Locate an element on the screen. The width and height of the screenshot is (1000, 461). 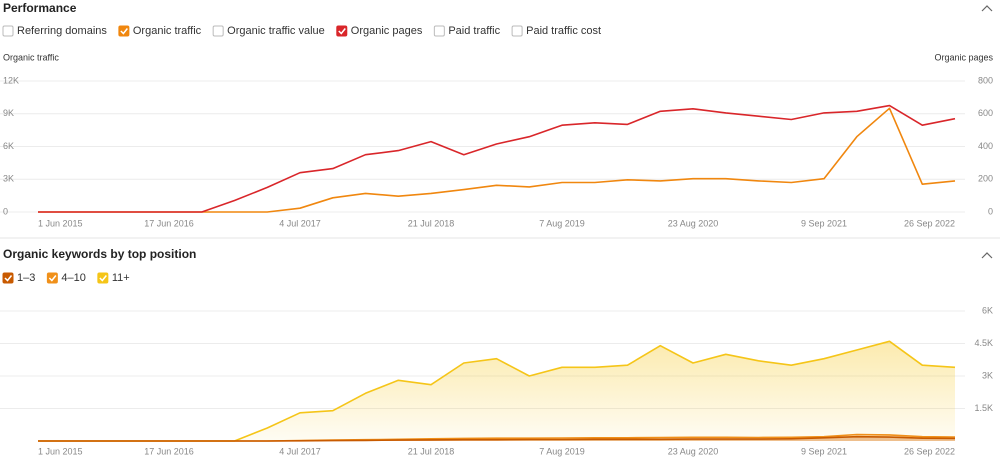
y2-tick-label: 800 is located at coordinates (985, 80).